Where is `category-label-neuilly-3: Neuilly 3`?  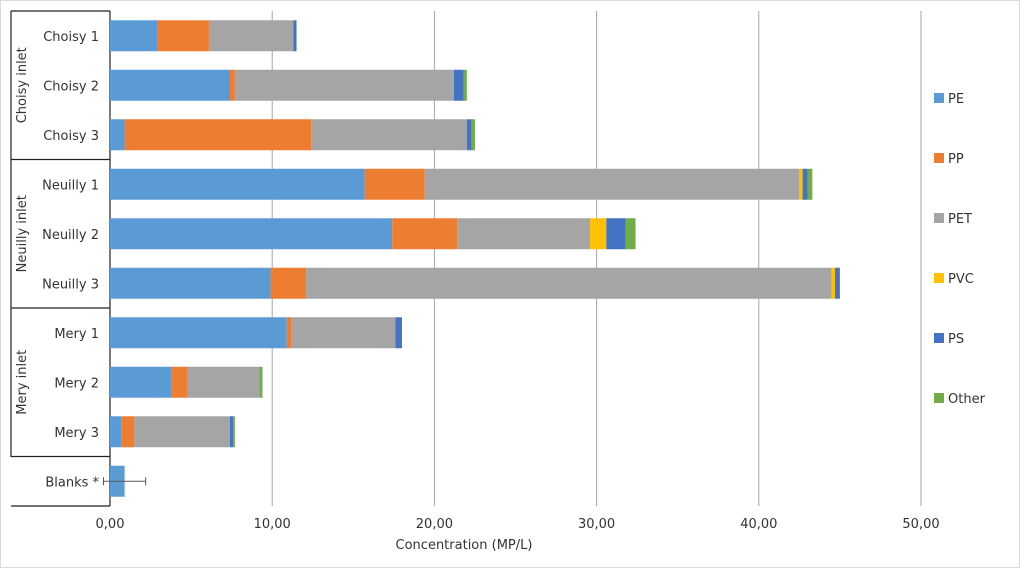
category-label-neuilly-3: Neuilly 3 is located at coordinates (70, 284).